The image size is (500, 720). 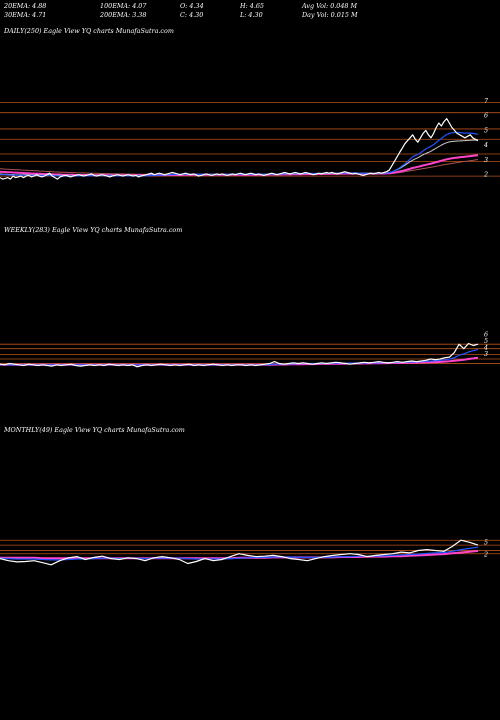 I want to click on stat-100ema: 100EMA: 4.07, so click(x=123, y=6).